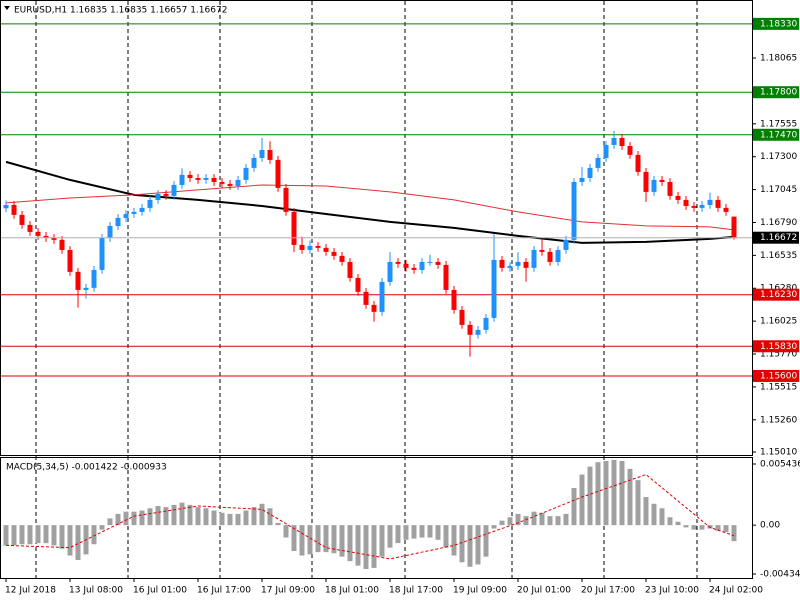  I want to click on current-price-label: 1.16672, so click(778, 238).